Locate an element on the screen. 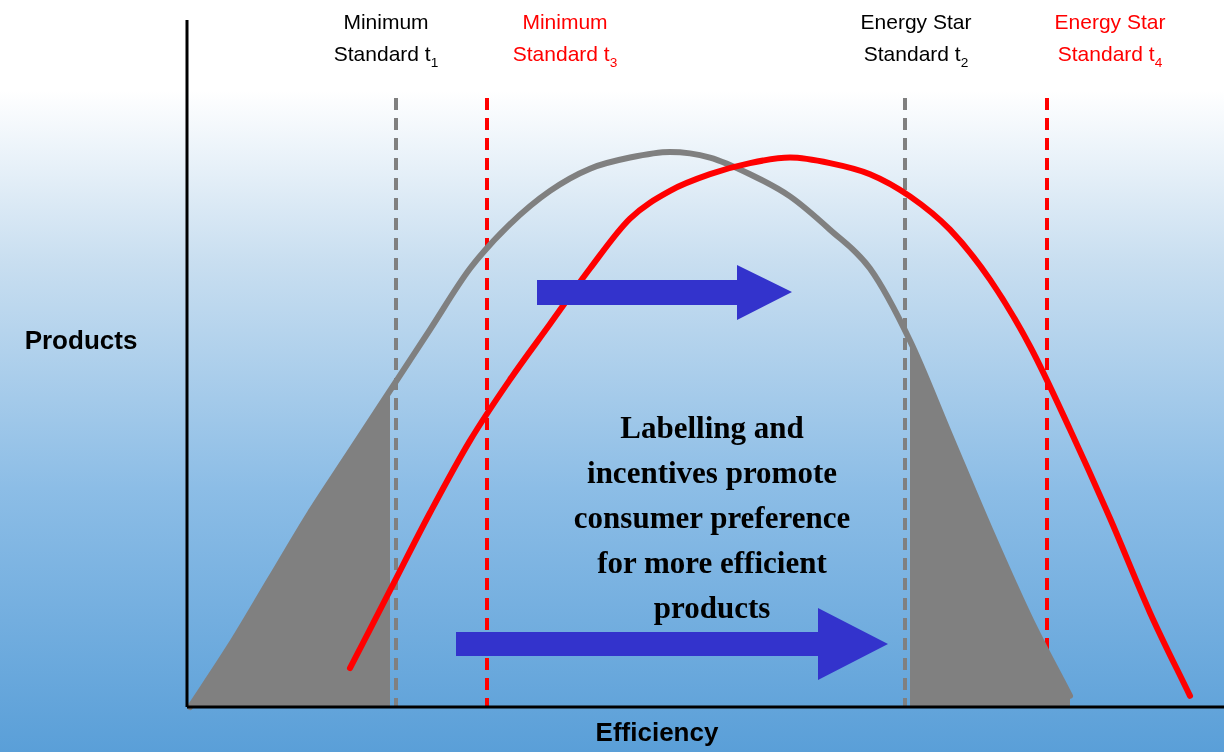 The image size is (1224, 752). x-axis-title: Efficiency is located at coordinates (657, 732).